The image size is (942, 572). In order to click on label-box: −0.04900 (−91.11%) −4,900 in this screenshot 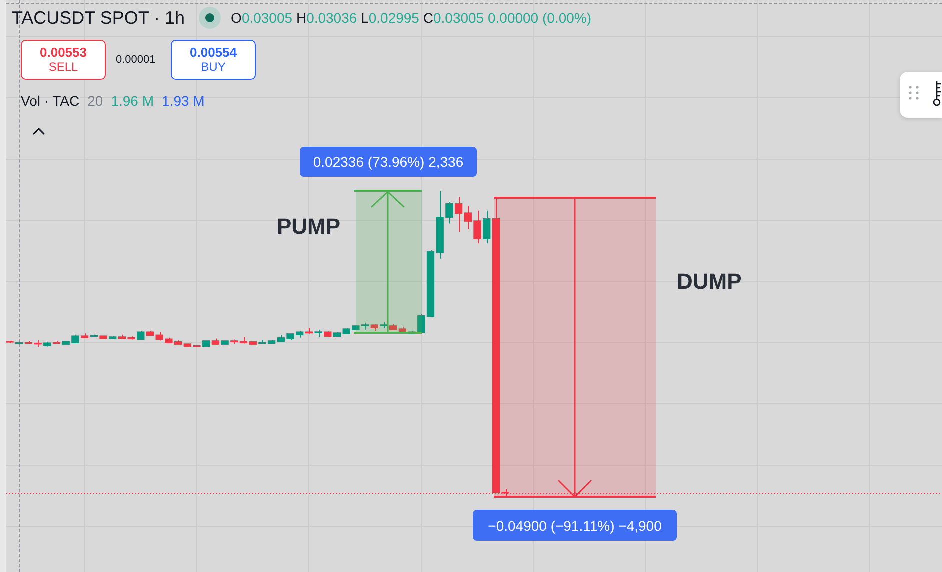, I will do `click(575, 525)`.